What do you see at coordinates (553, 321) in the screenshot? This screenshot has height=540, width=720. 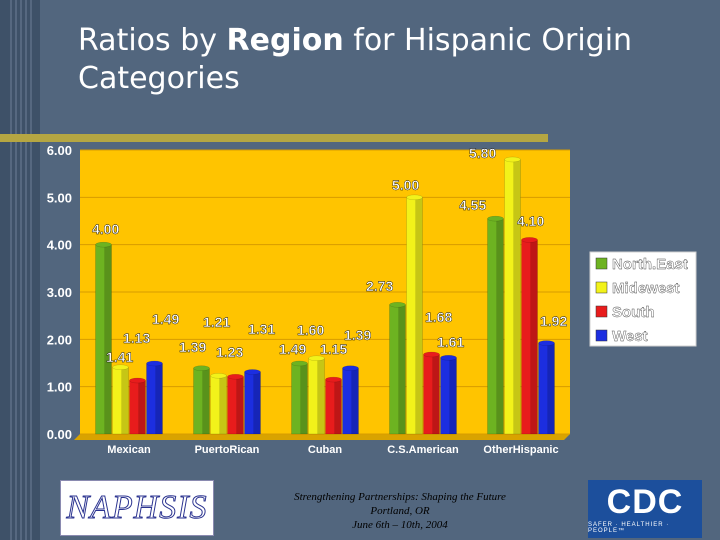 I see `value-label: 1.92` at bounding box center [553, 321].